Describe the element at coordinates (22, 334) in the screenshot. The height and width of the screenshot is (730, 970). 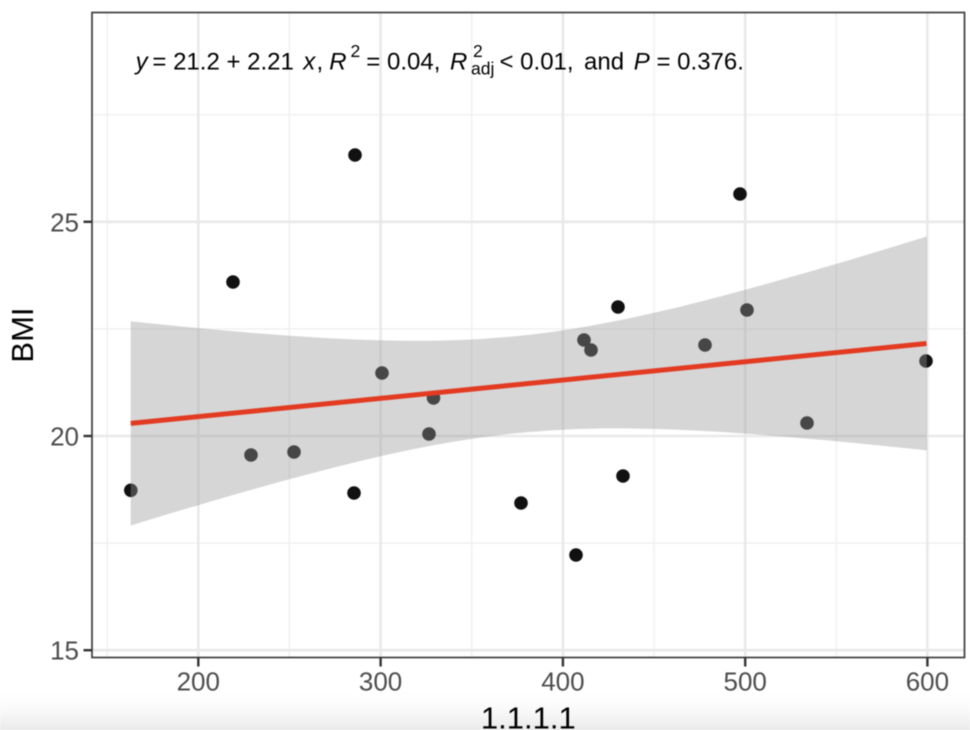
I see `svg-text: BMI` at that location.